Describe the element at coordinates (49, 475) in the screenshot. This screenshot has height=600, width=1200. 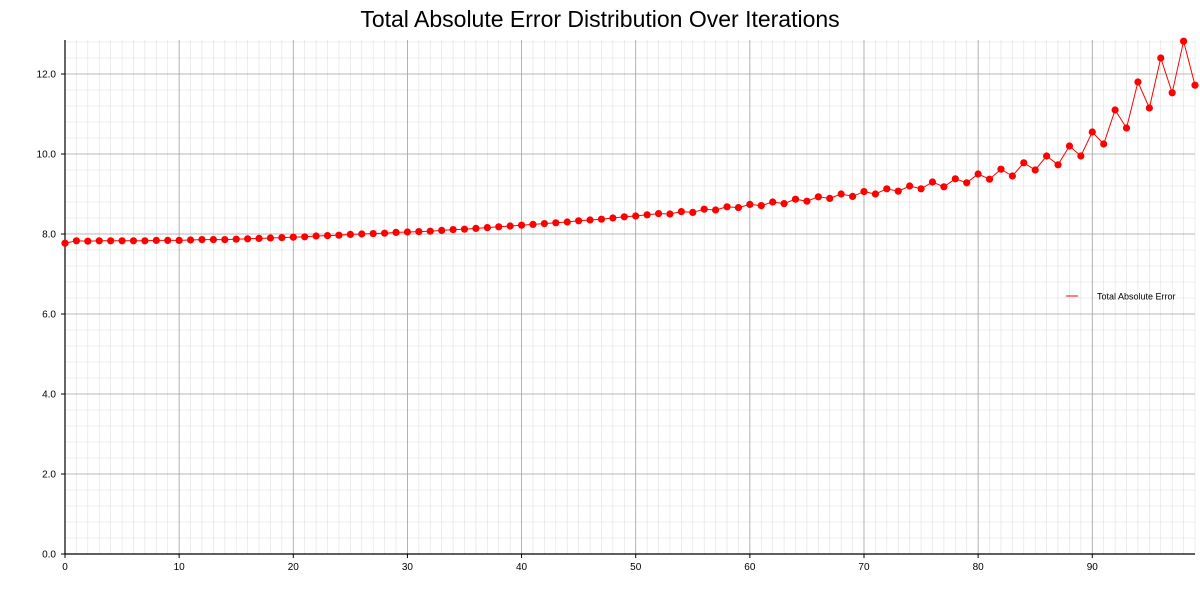
I see `y-tick-label: 2.0` at that location.